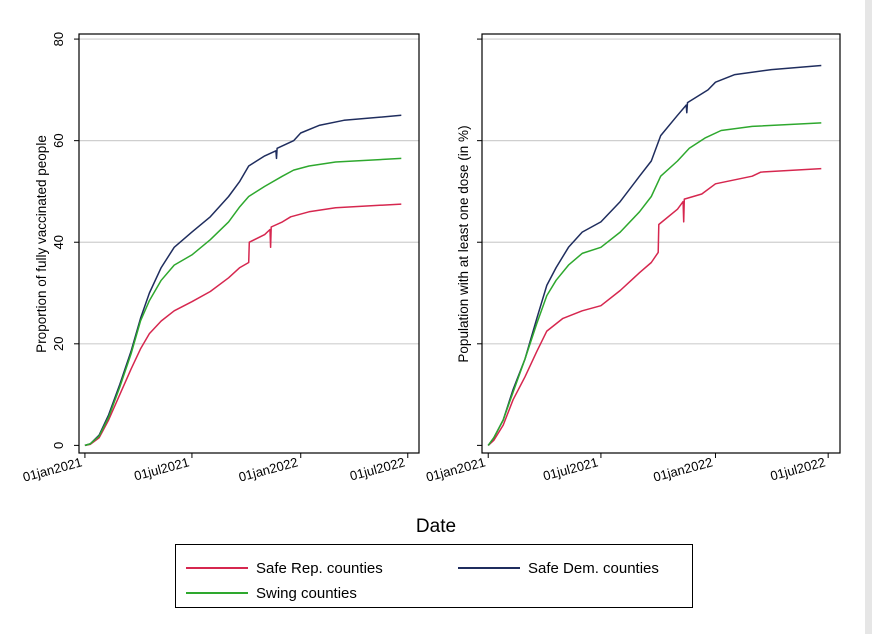 The width and height of the screenshot is (872, 639). I want to click on panel-1-y-tick-label: 0, so click(58, 445).